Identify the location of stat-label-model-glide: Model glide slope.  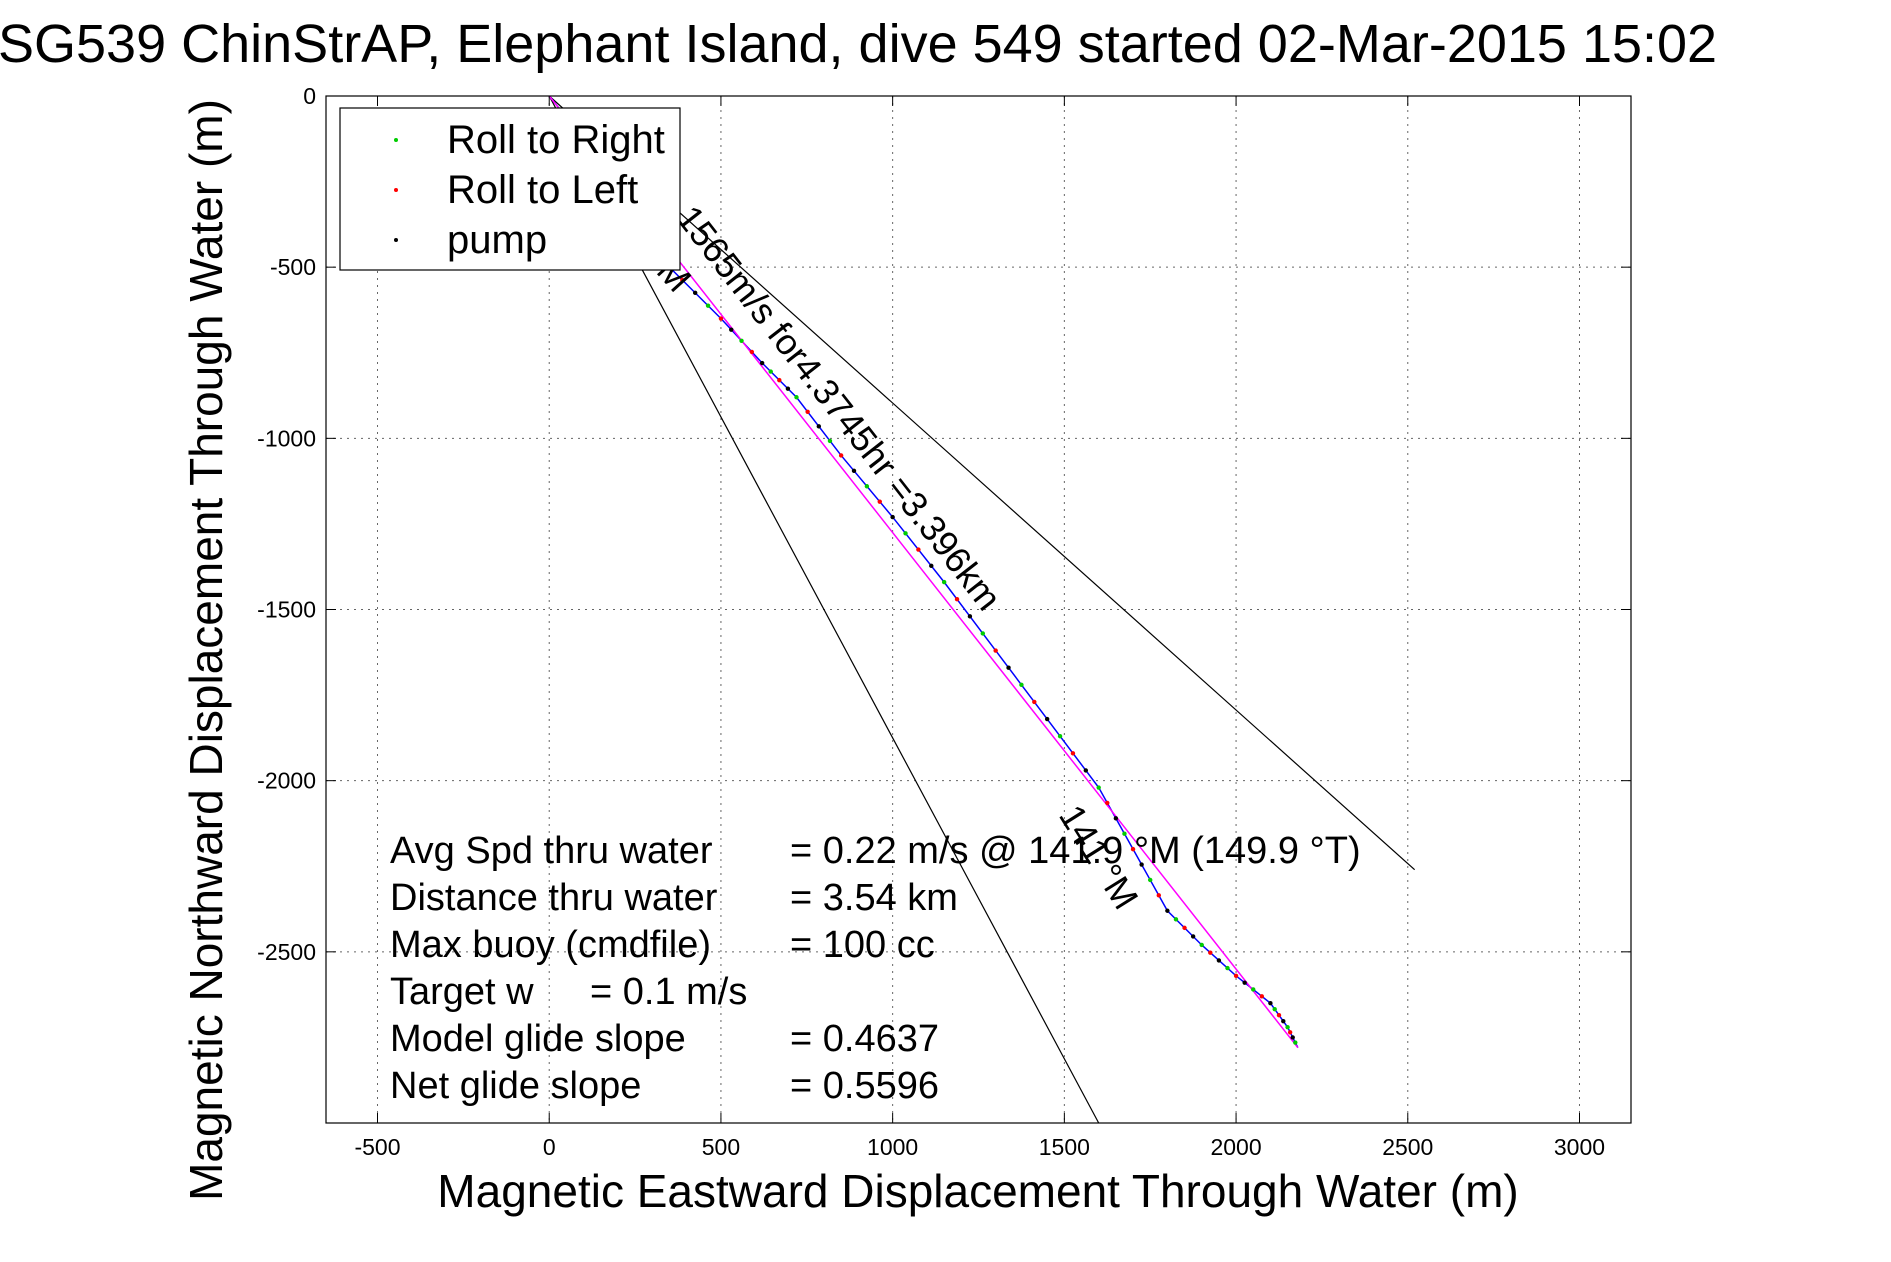
(538, 1039).